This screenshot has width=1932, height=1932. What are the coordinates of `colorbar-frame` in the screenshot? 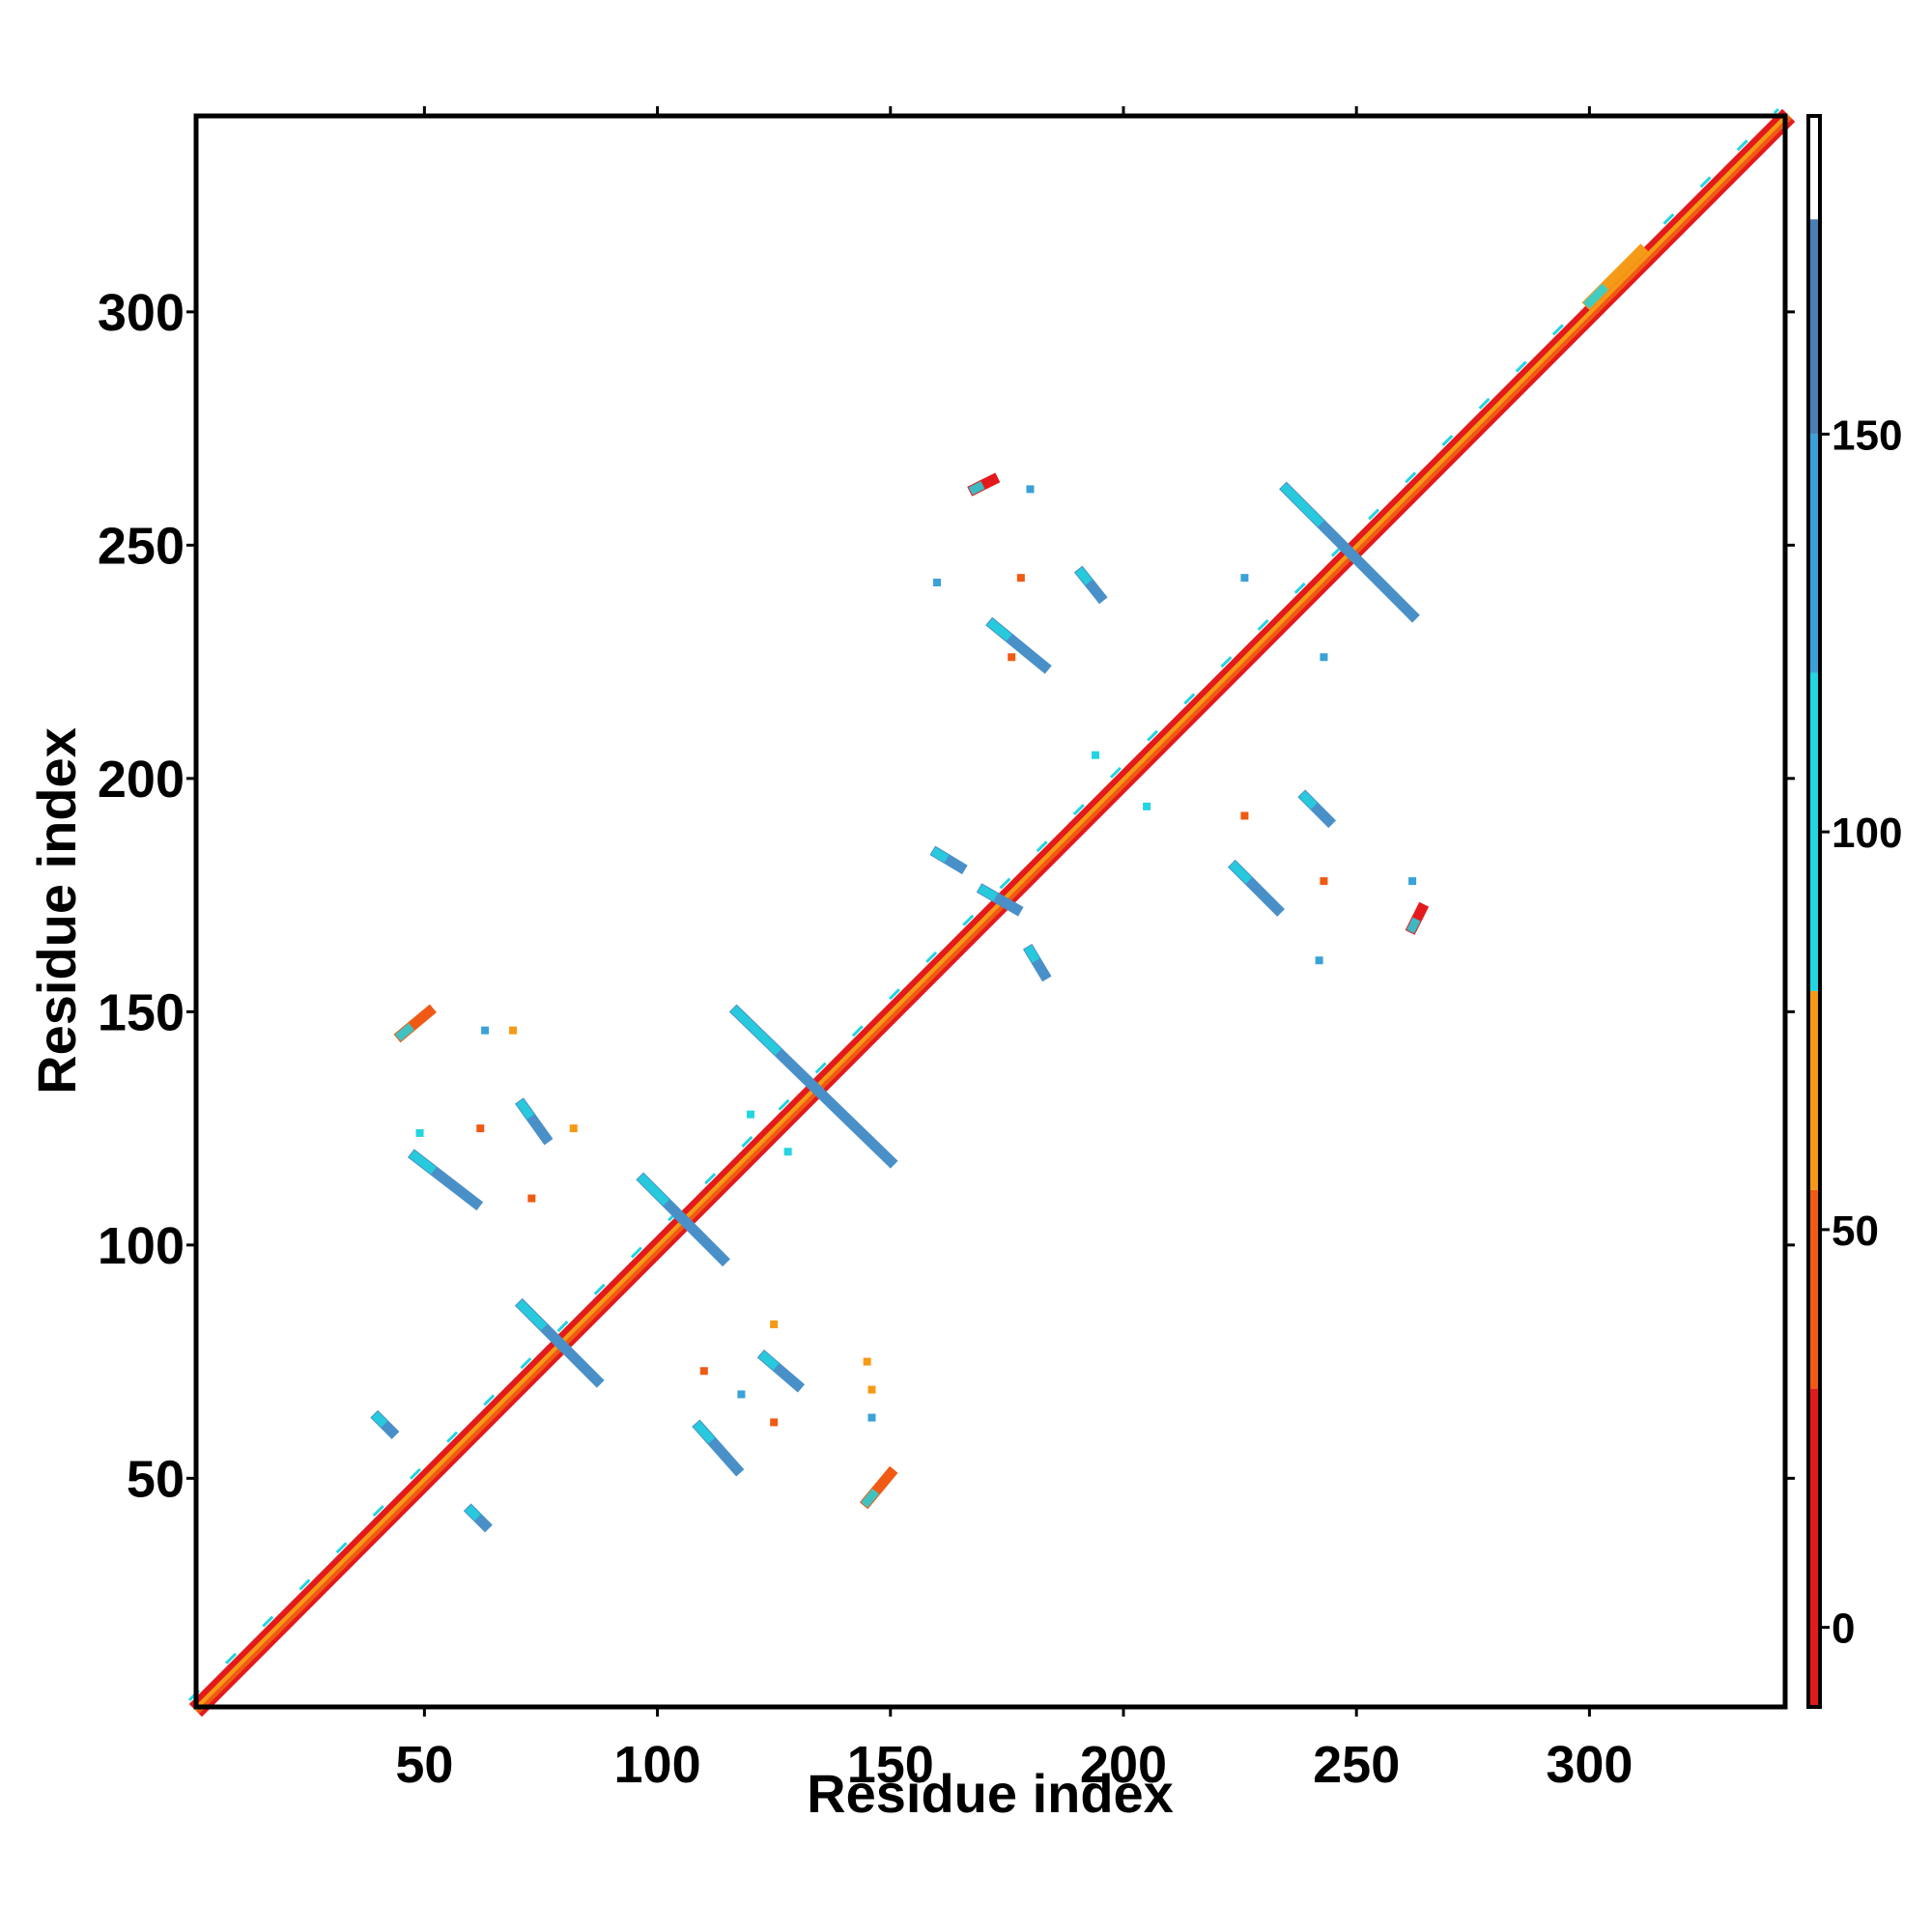 It's located at (1814, 911).